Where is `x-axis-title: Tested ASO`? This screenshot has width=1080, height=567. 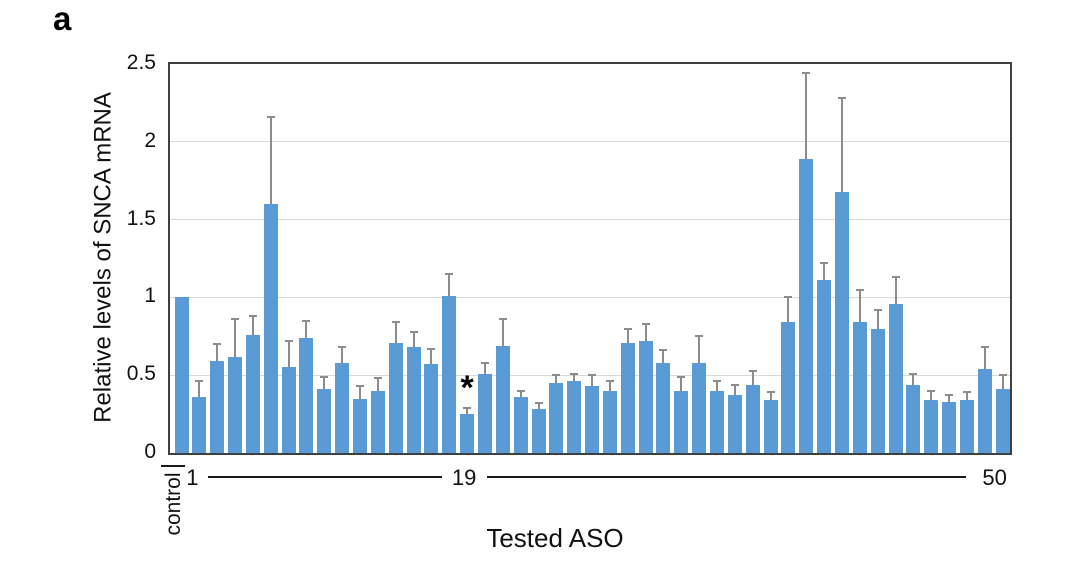 x-axis-title: Tested ASO is located at coordinates (555, 538).